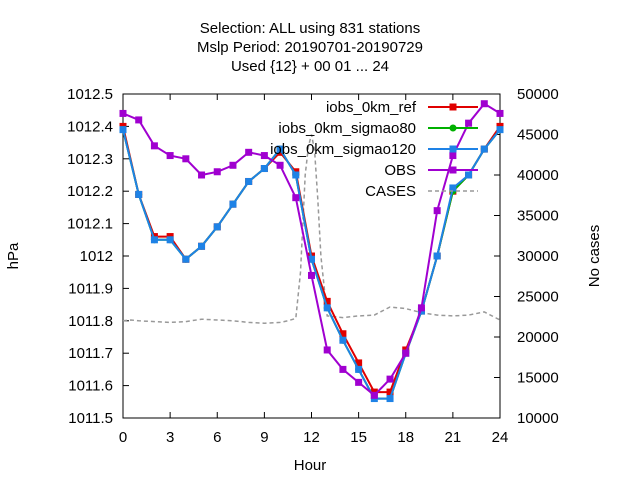 The image size is (640, 480). I want to click on y-tick-label: 1011.6, so click(90, 386).